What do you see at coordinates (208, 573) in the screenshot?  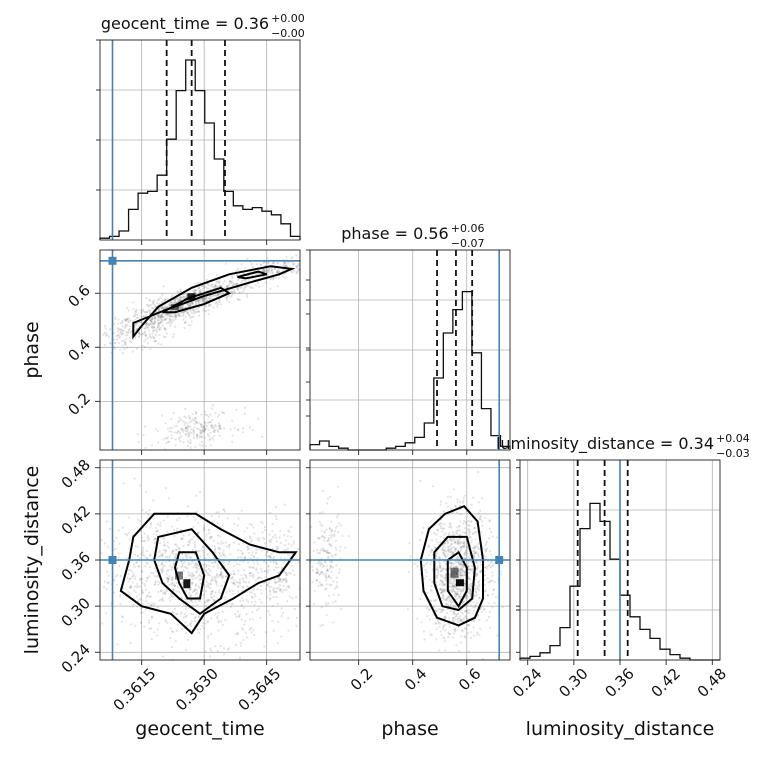 I see `contour-line` at bounding box center [208, 573].